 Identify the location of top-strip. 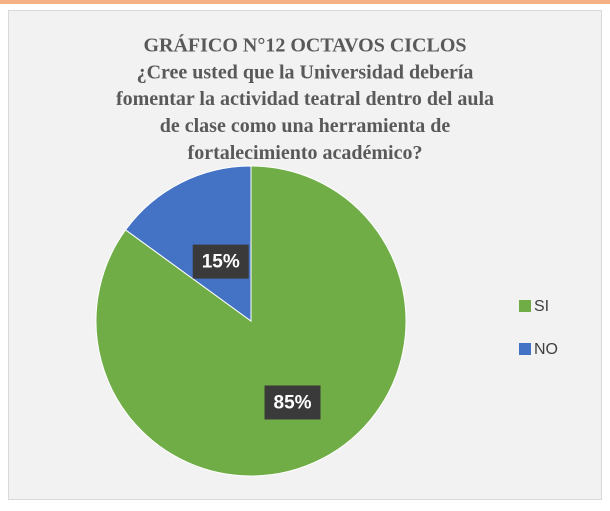
(305, 2).